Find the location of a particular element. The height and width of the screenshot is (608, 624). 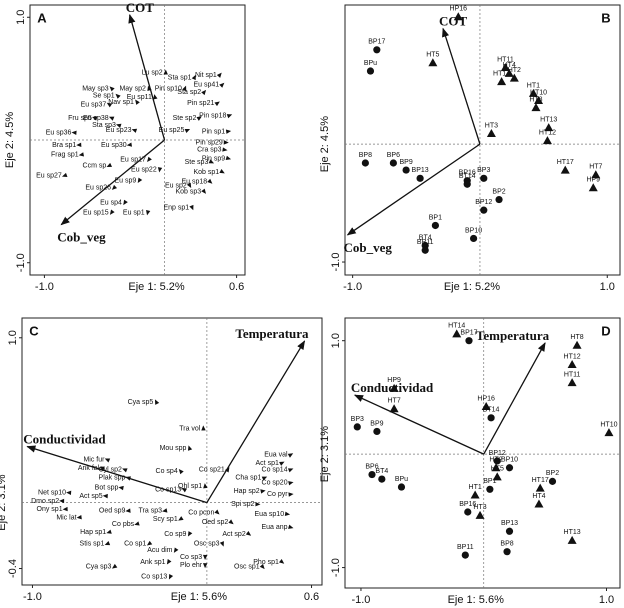

point-label: Eu sp25 is located at coordinates (172, 130).